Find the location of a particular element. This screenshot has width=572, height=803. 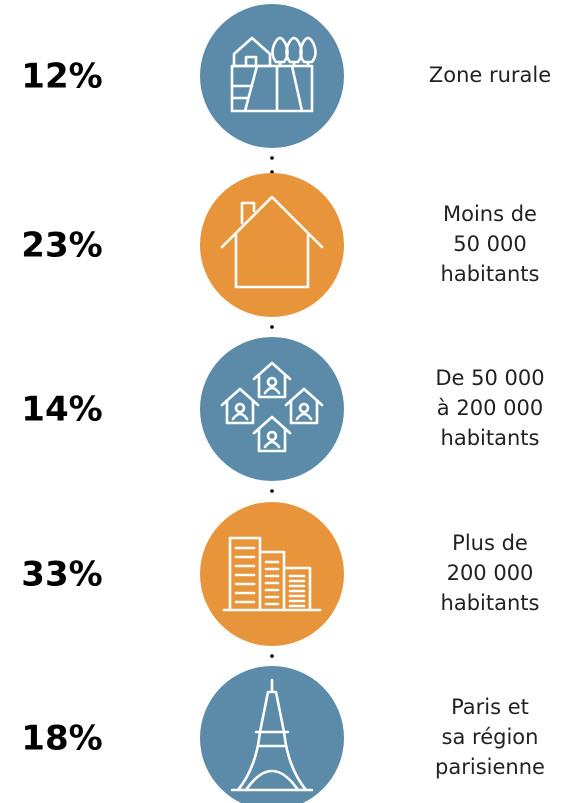

label-line: 50 000 is located at coordinates (489, 244).